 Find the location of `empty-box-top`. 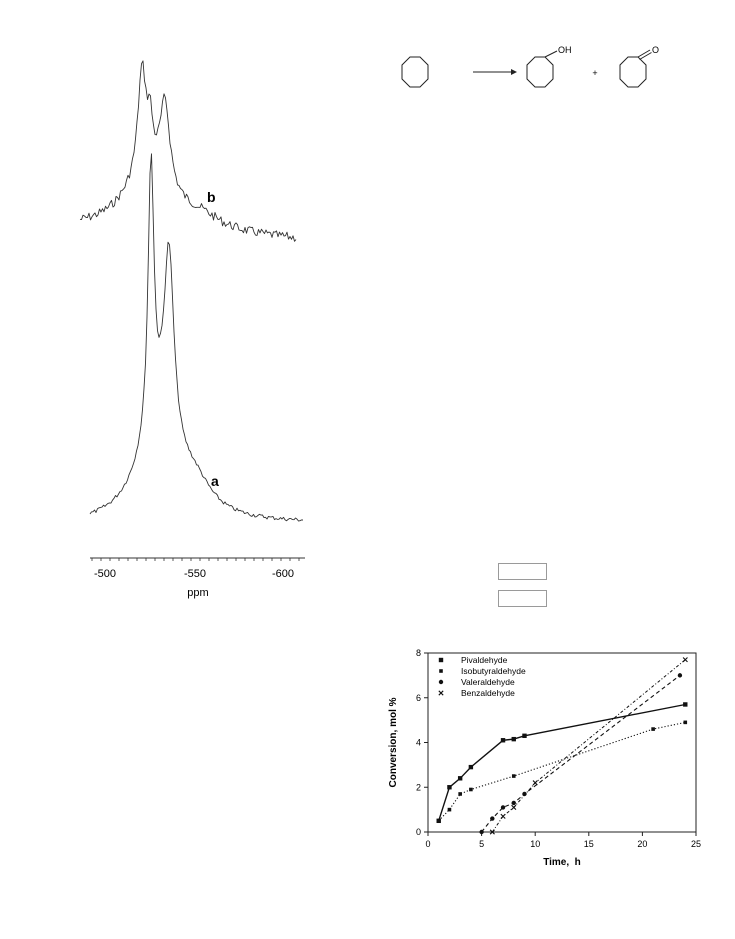

empty-box-top is located at coordinates (522, 571).